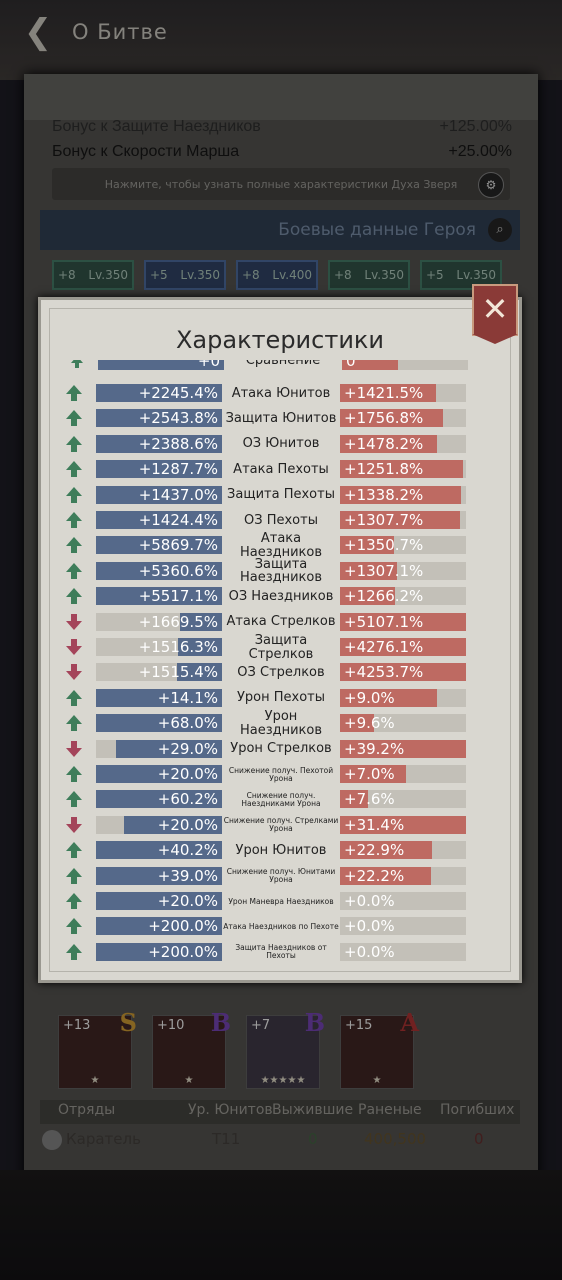 The height and width of the screenshot is (1280, 562). Describe the element at coordinates (409, 1022) in the screenshot. I see `skill-grade: A` at that location.